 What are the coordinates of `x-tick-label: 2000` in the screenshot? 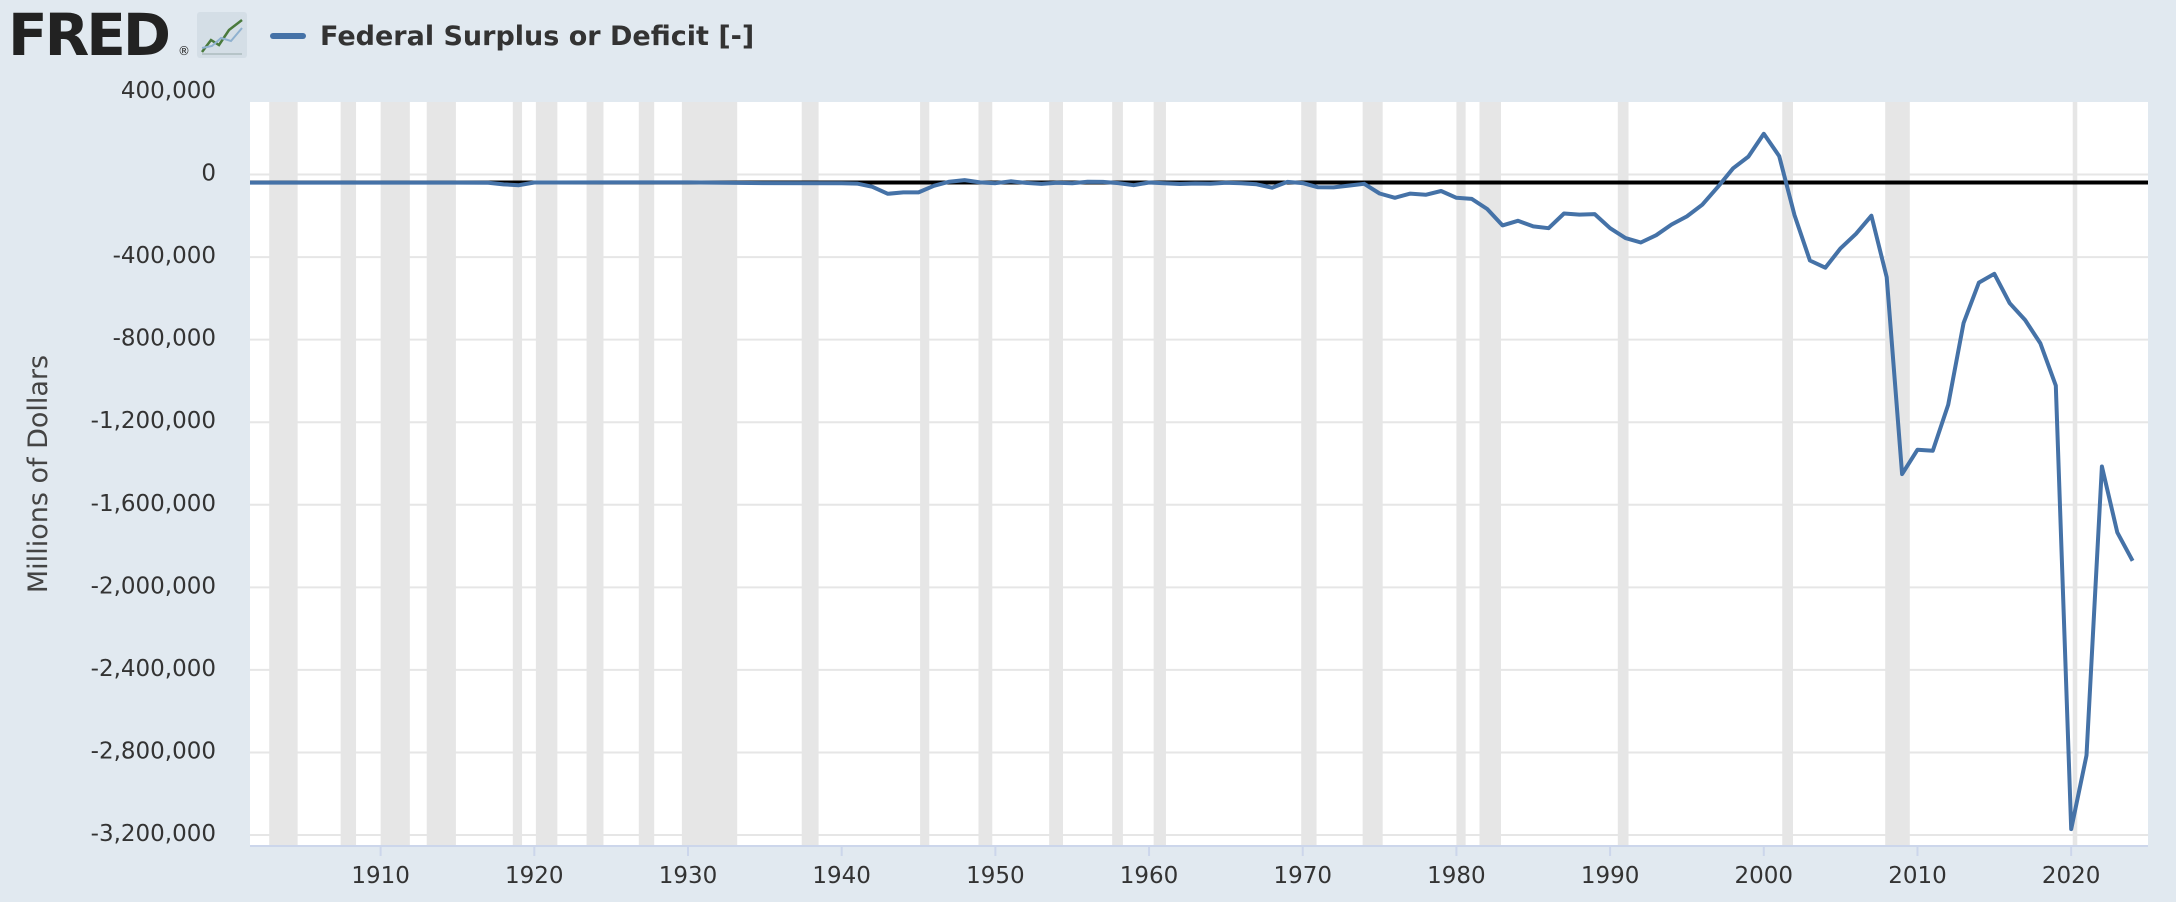 It's located at (1764, 876).